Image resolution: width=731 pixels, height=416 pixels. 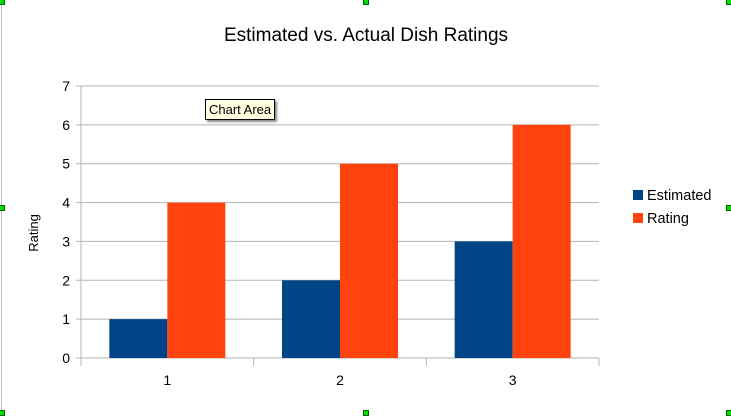 What do you see at coordinates (66, 358) in the screenshot?
I see `y-tick-label: 0` at bounding box center [66, 358].